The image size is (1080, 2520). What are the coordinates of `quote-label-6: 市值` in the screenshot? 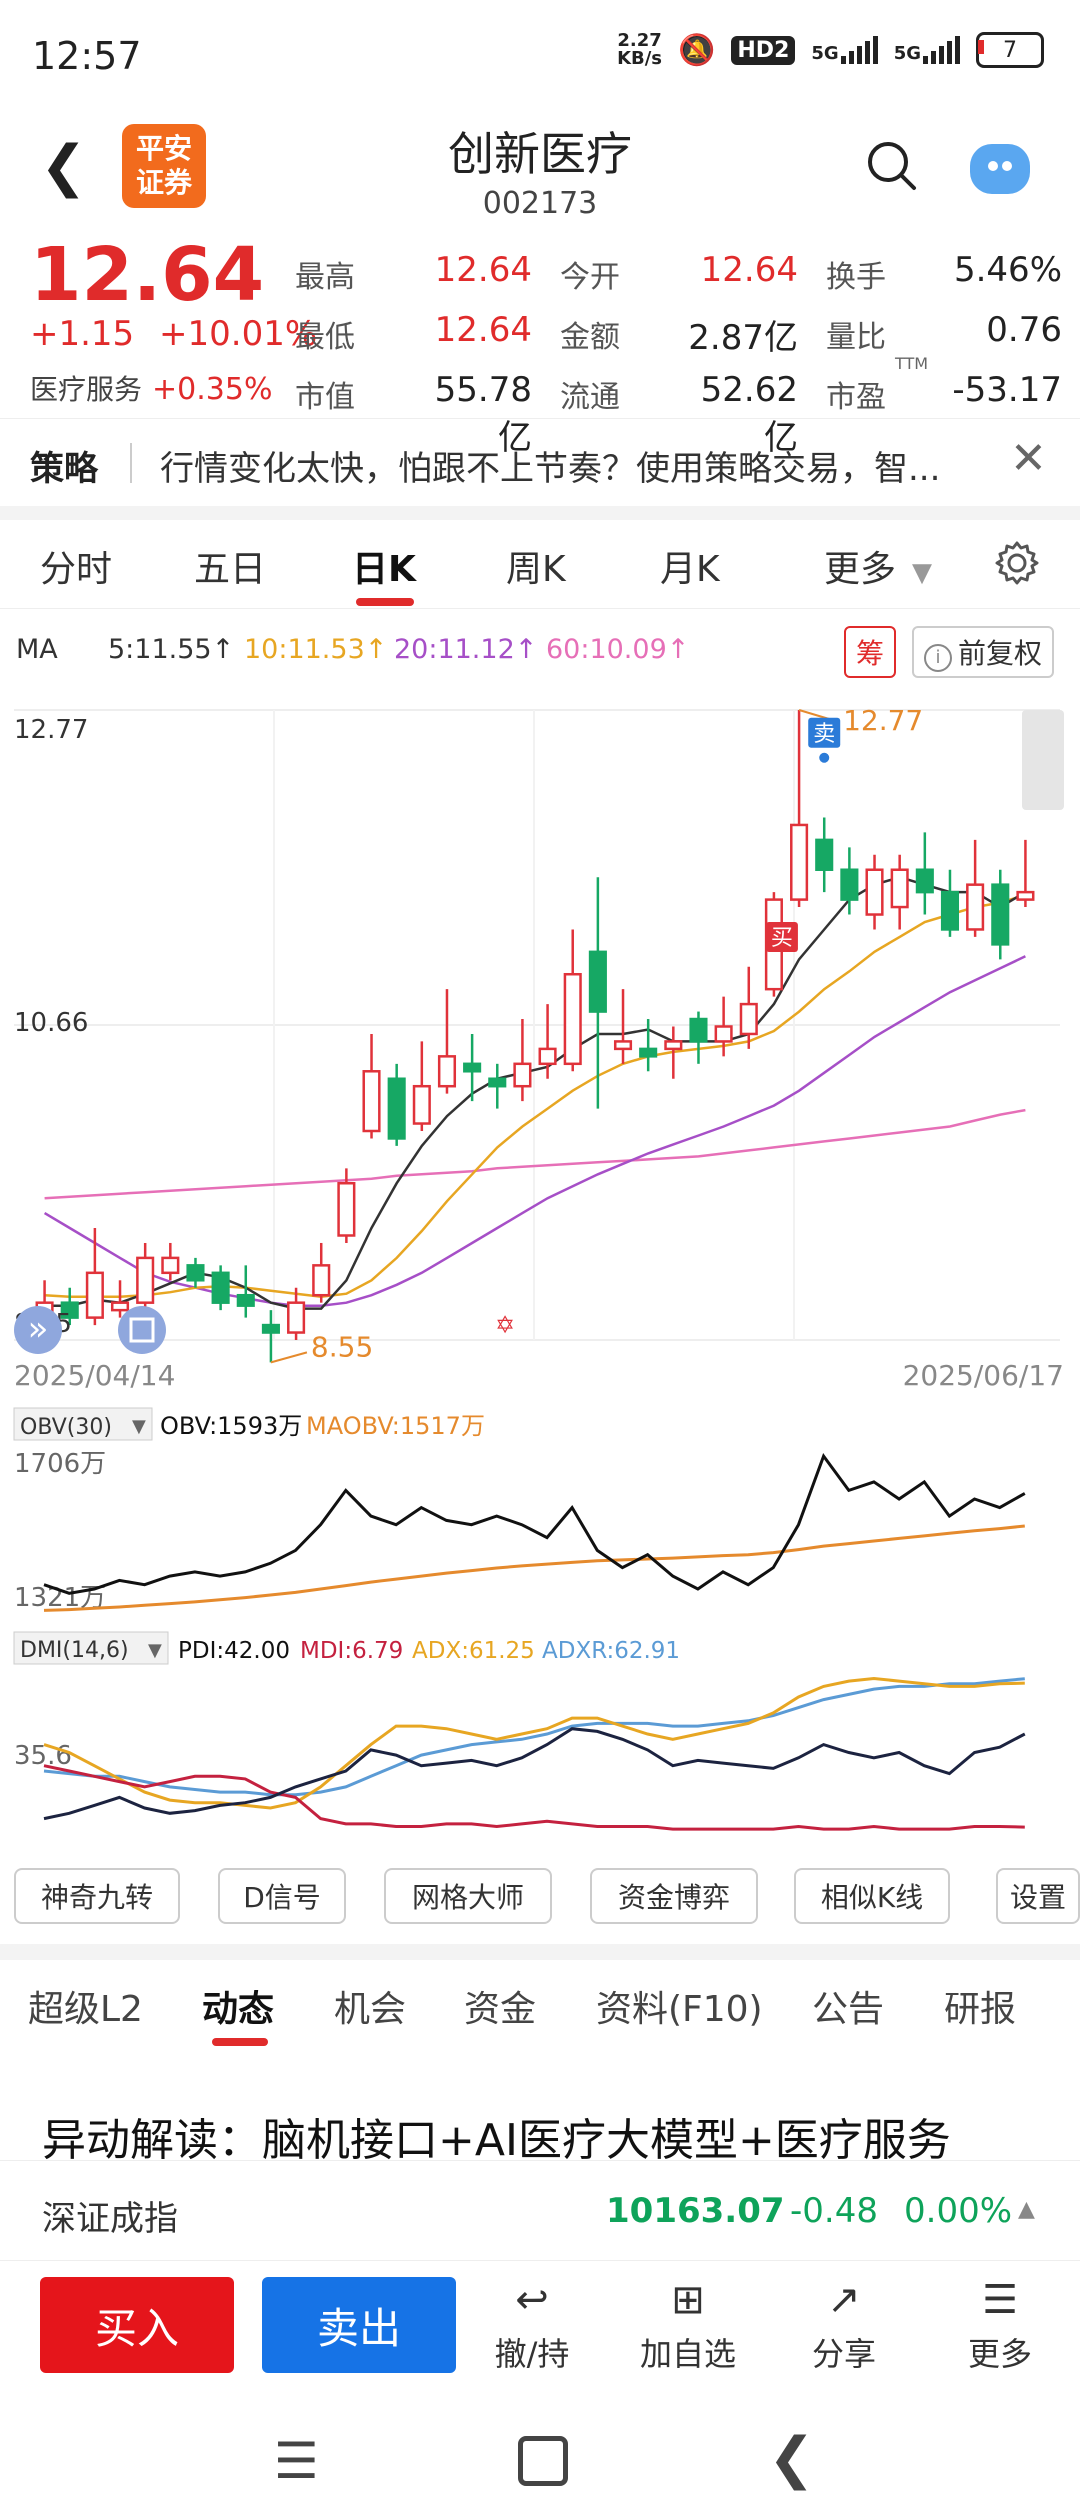 It's located at (325, 397).